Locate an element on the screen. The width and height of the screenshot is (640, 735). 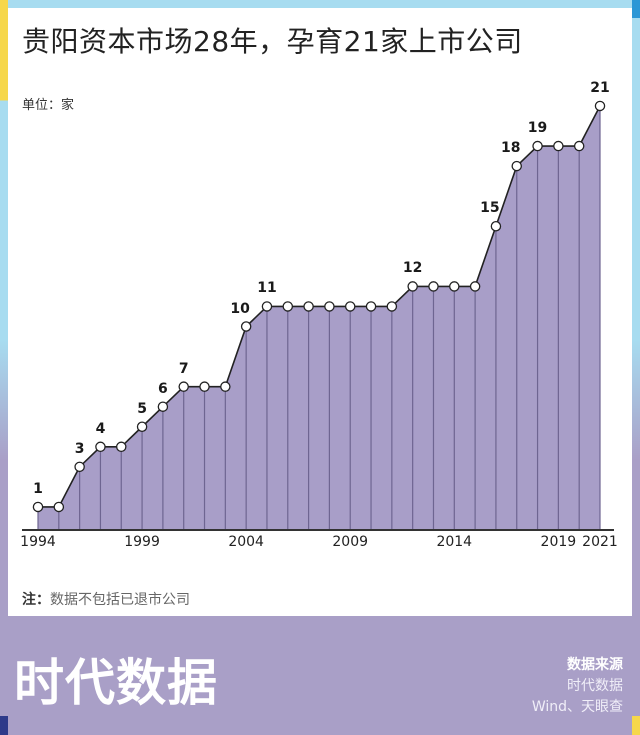
x-tick-label: 1999 is located at coordinates (142, 542).